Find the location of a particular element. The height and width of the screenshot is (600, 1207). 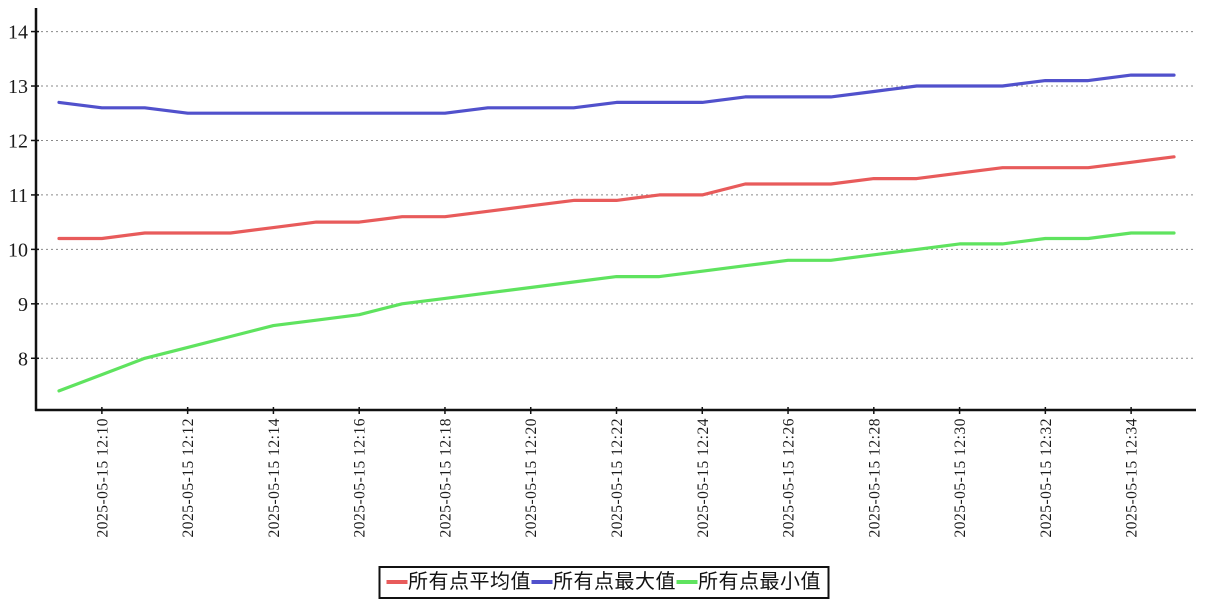

y-tick-label: 8 is located at coordinates (23, 359).